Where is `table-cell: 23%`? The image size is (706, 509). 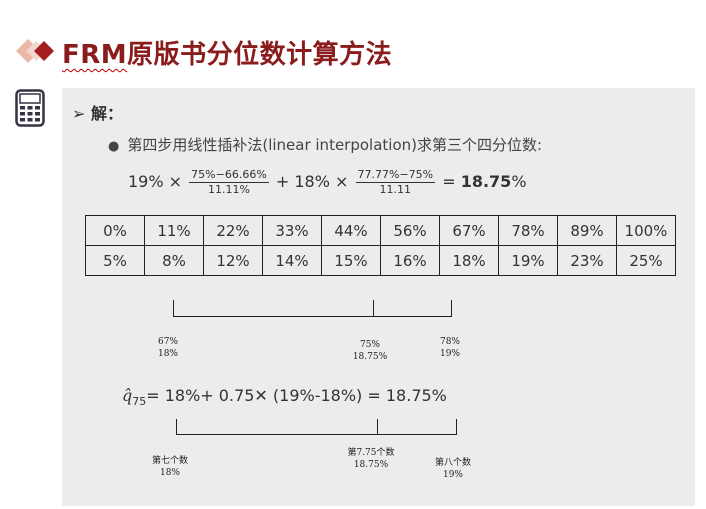
table-cell: 23% is located at coordinates (587, 260).